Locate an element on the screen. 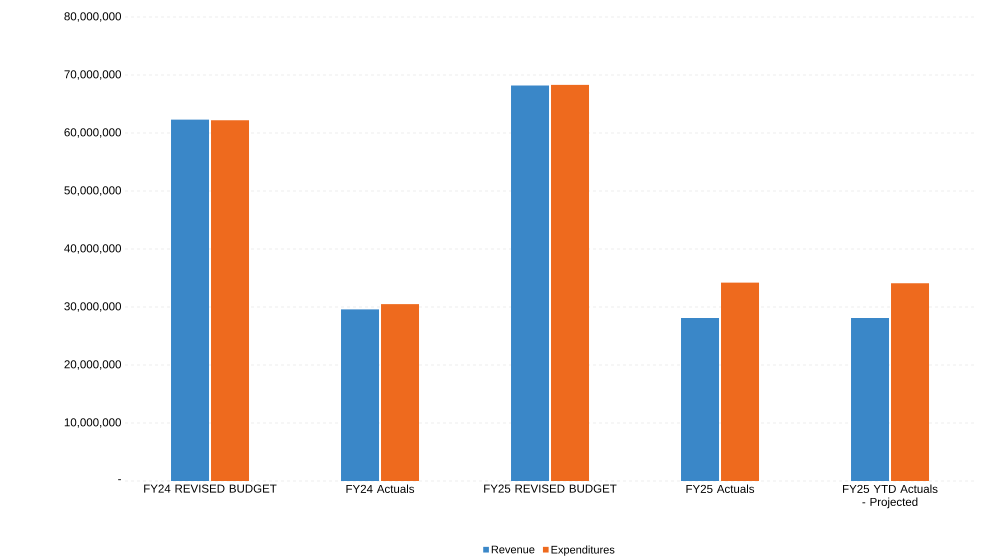 This screenshot has height=560, width=984. y-tick-label: 50,000,000 is located at coordinates (93, 191).